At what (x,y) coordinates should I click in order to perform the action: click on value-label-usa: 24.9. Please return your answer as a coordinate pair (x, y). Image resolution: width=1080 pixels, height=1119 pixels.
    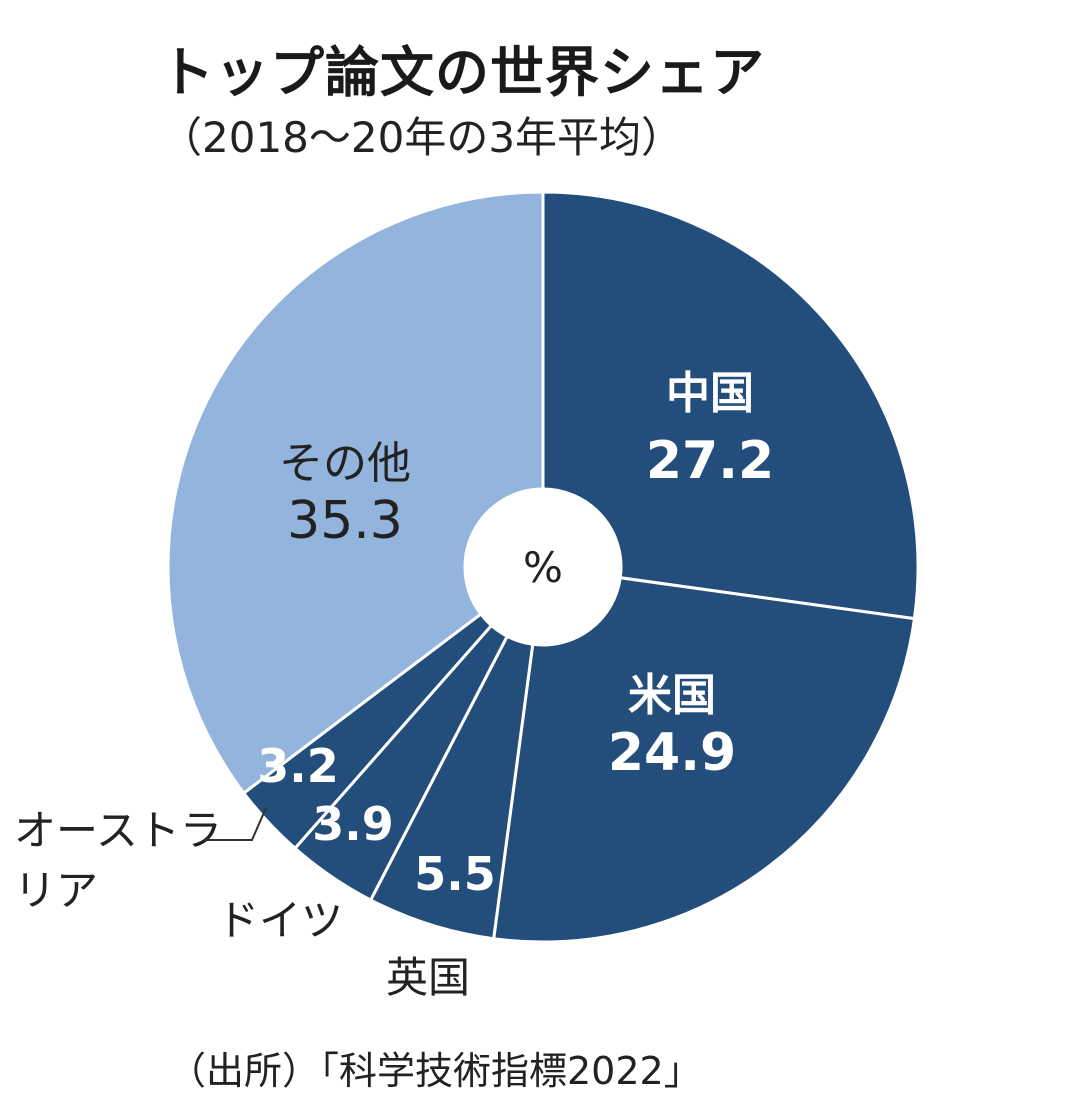
    Looking at the image, I should click on (672, 753).